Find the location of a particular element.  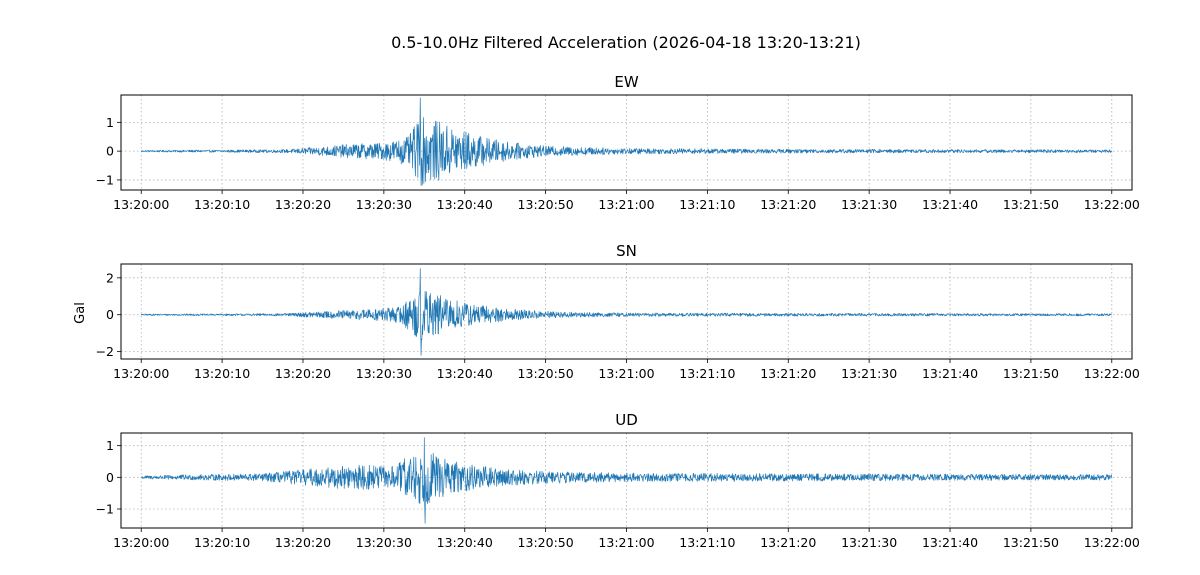

waveform-ew is located at coordinates (626, 142).